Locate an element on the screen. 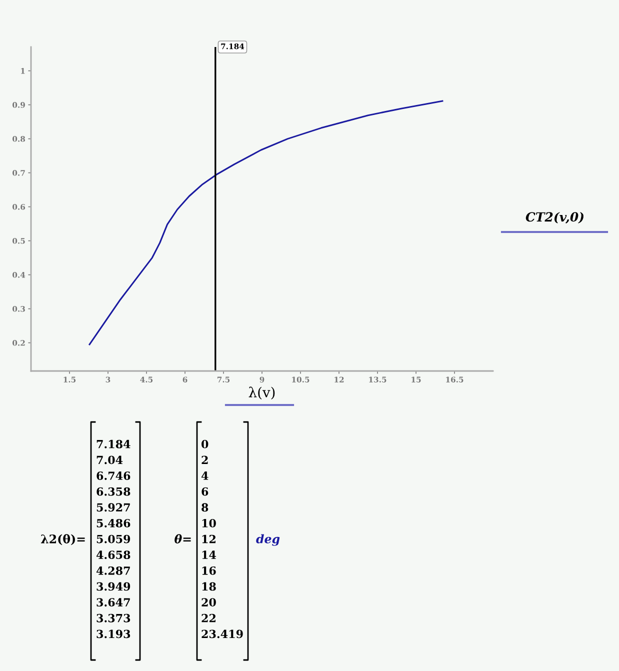 Image resolution: width=619 pixels, height=671 pixels. x-axis-title: λ(v) is located at coordinates (261, 393).